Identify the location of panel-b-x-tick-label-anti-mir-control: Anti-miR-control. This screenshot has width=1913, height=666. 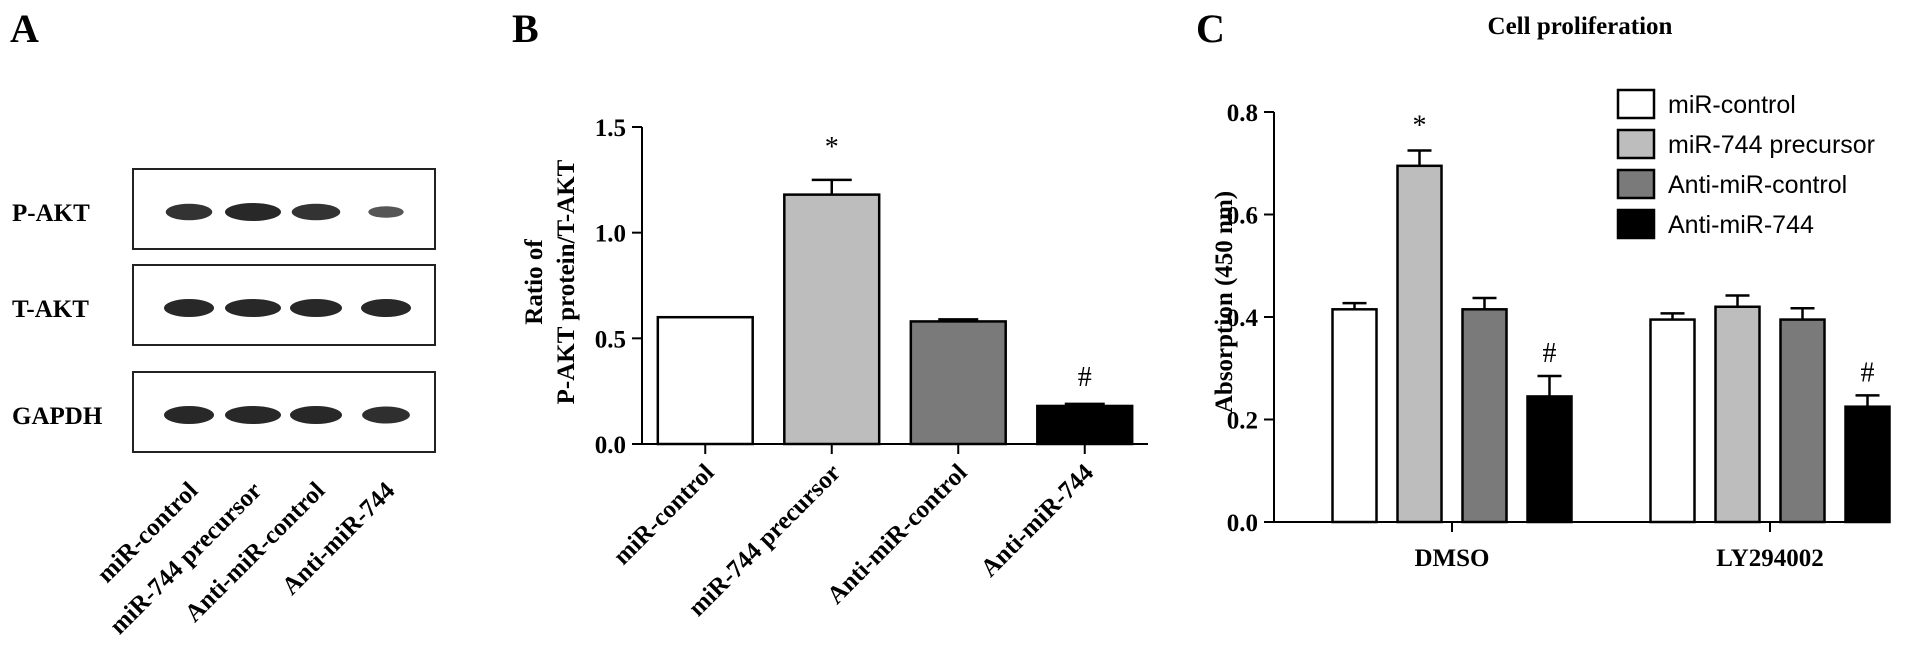
(897, 534).